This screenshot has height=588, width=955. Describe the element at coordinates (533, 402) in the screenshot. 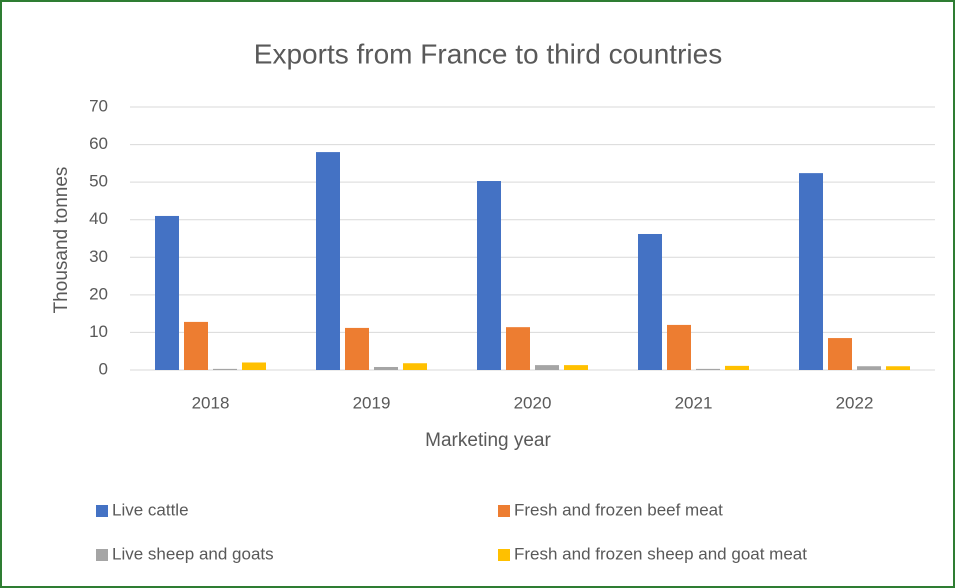

I see `x-tick-label: 2020` at that location.